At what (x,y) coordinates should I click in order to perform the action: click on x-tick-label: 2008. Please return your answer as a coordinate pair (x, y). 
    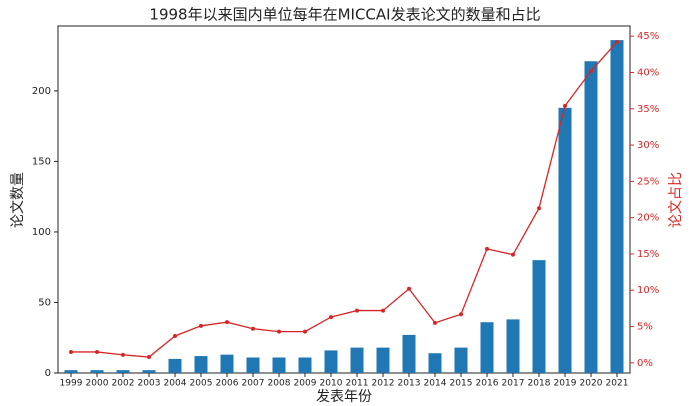
    Looking at the image, I should click on (279, 384).